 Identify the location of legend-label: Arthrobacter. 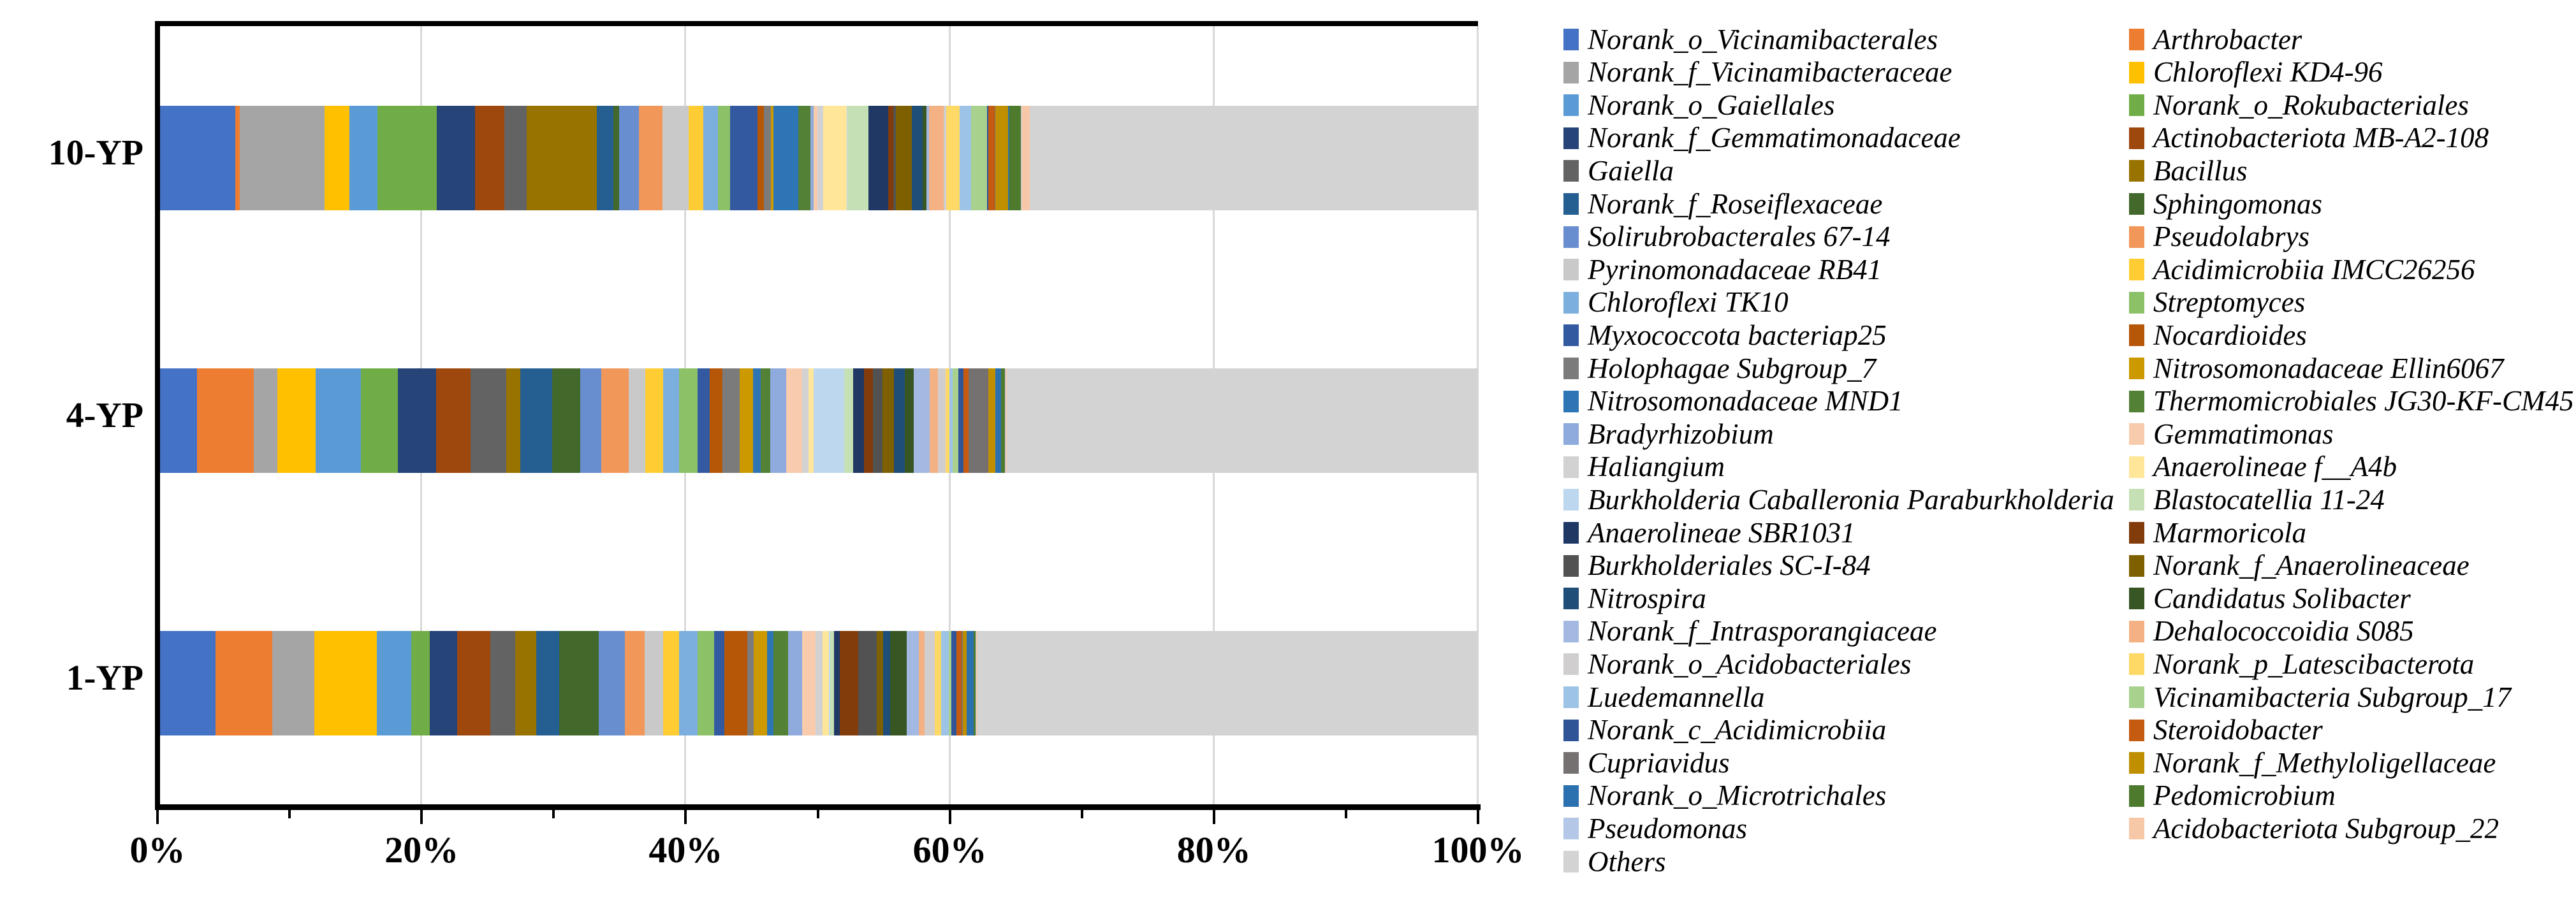
(2227, 39).